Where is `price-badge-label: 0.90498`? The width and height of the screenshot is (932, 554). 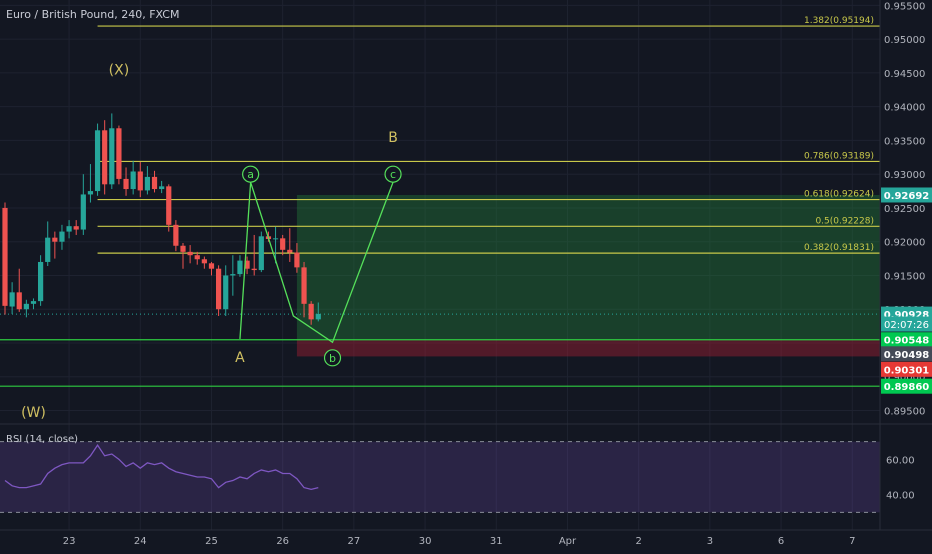 price-badge-label: 0.90498 is located at coordinates (907, 355).